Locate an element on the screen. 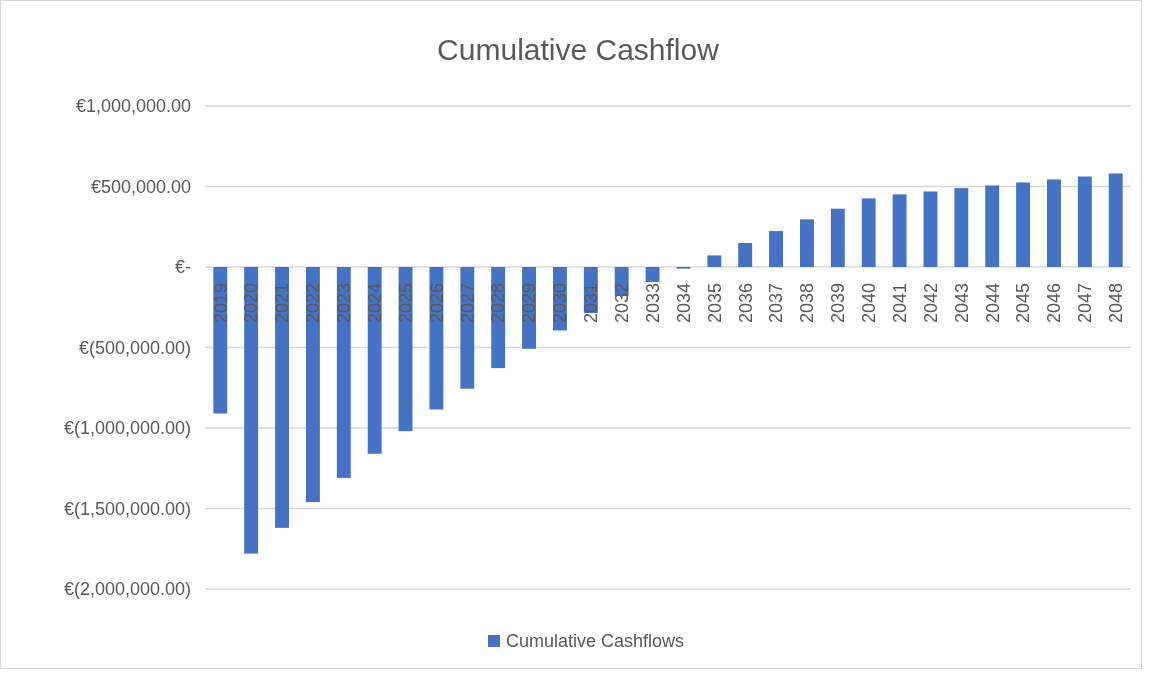 This screenshot has width=1153, height=673. y-tick-label: €500,000.00 is located at coordinates (140, 186).